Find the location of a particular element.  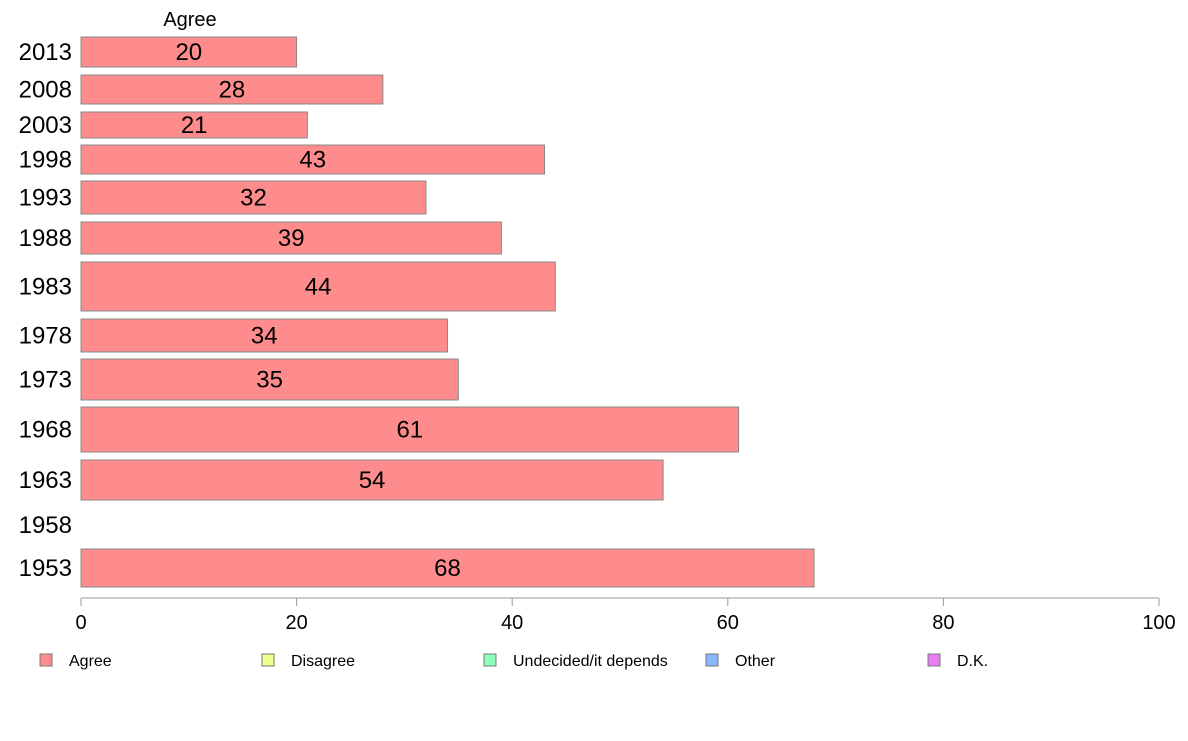

bar-1953 is located at coordinates (447, 568).